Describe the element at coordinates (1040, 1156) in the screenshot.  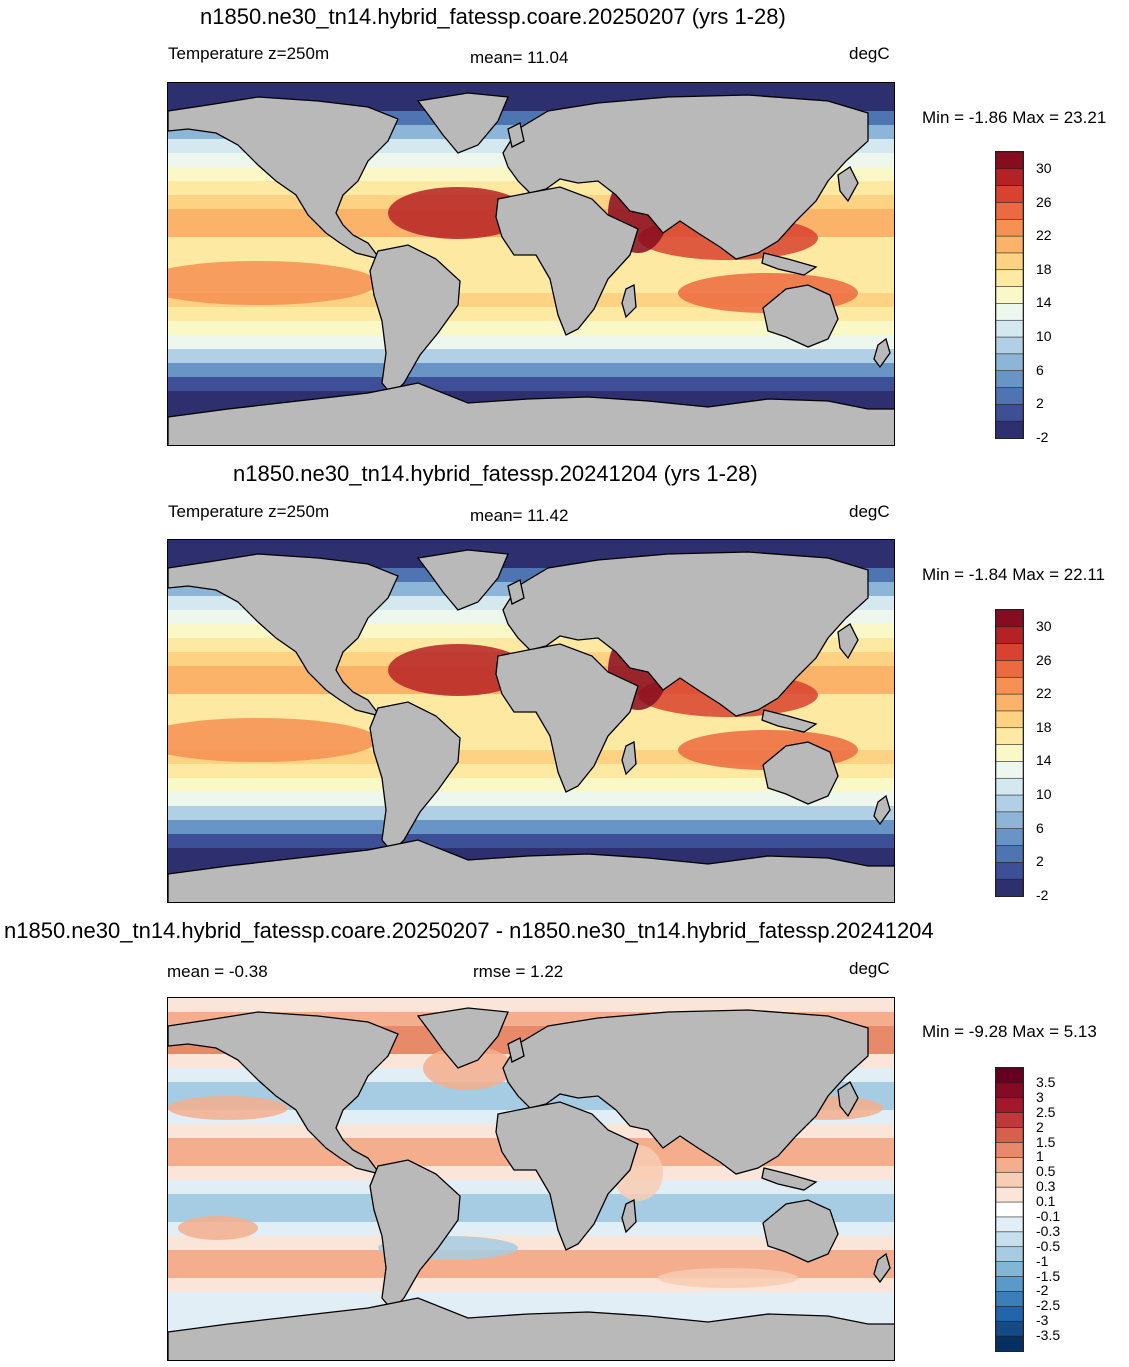
I see `colorbar-tick-label: 1` at that location.